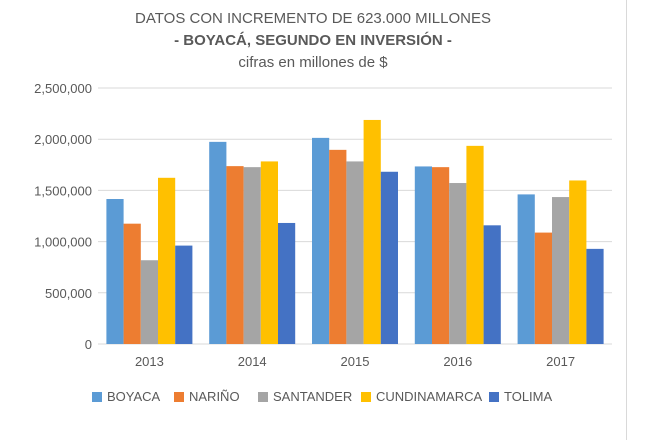 The width and height of the screenshot is (660, 448). What do you see at coordinates (88, 344) in the screenshot?
I see `y-tick-label: 0` at bounding box center [88, 344].